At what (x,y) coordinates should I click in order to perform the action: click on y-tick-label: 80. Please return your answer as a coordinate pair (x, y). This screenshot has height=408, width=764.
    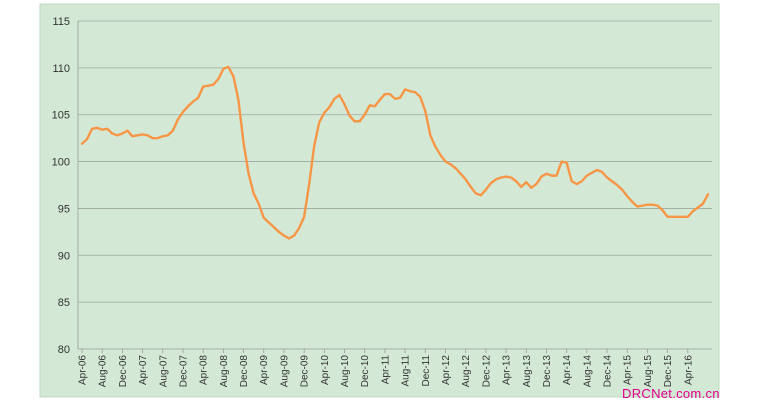
    Looking at the image, I should click on (64, 350).